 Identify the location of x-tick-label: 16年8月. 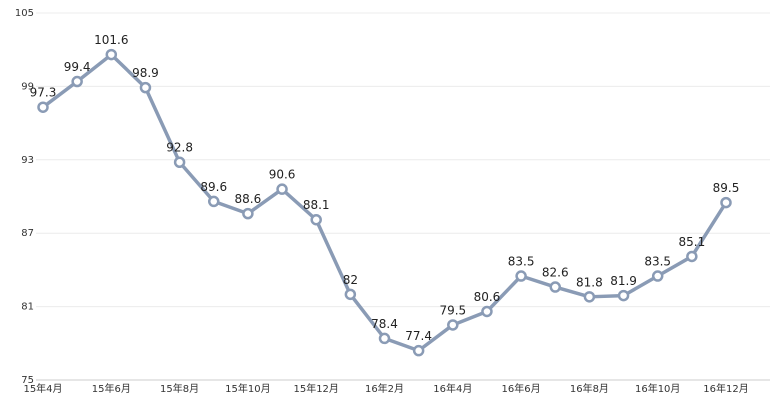
(589, 388).